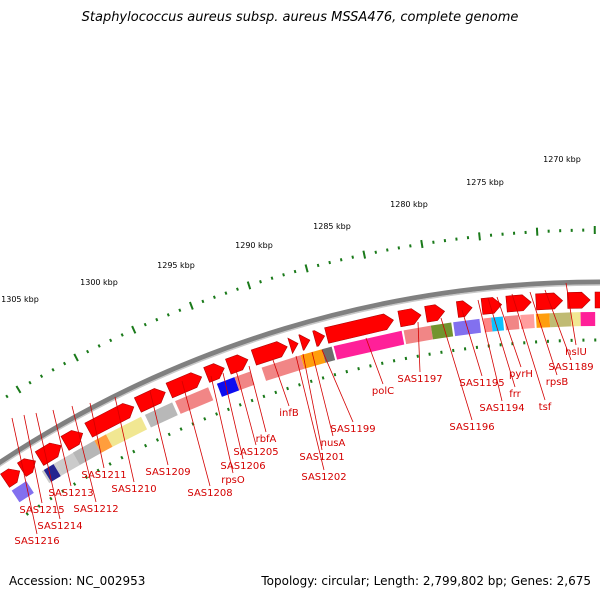  Describe the element at coordinates (266, 439) in the screenshot. I see `gene-label-rbfa: rbfA` at that location.